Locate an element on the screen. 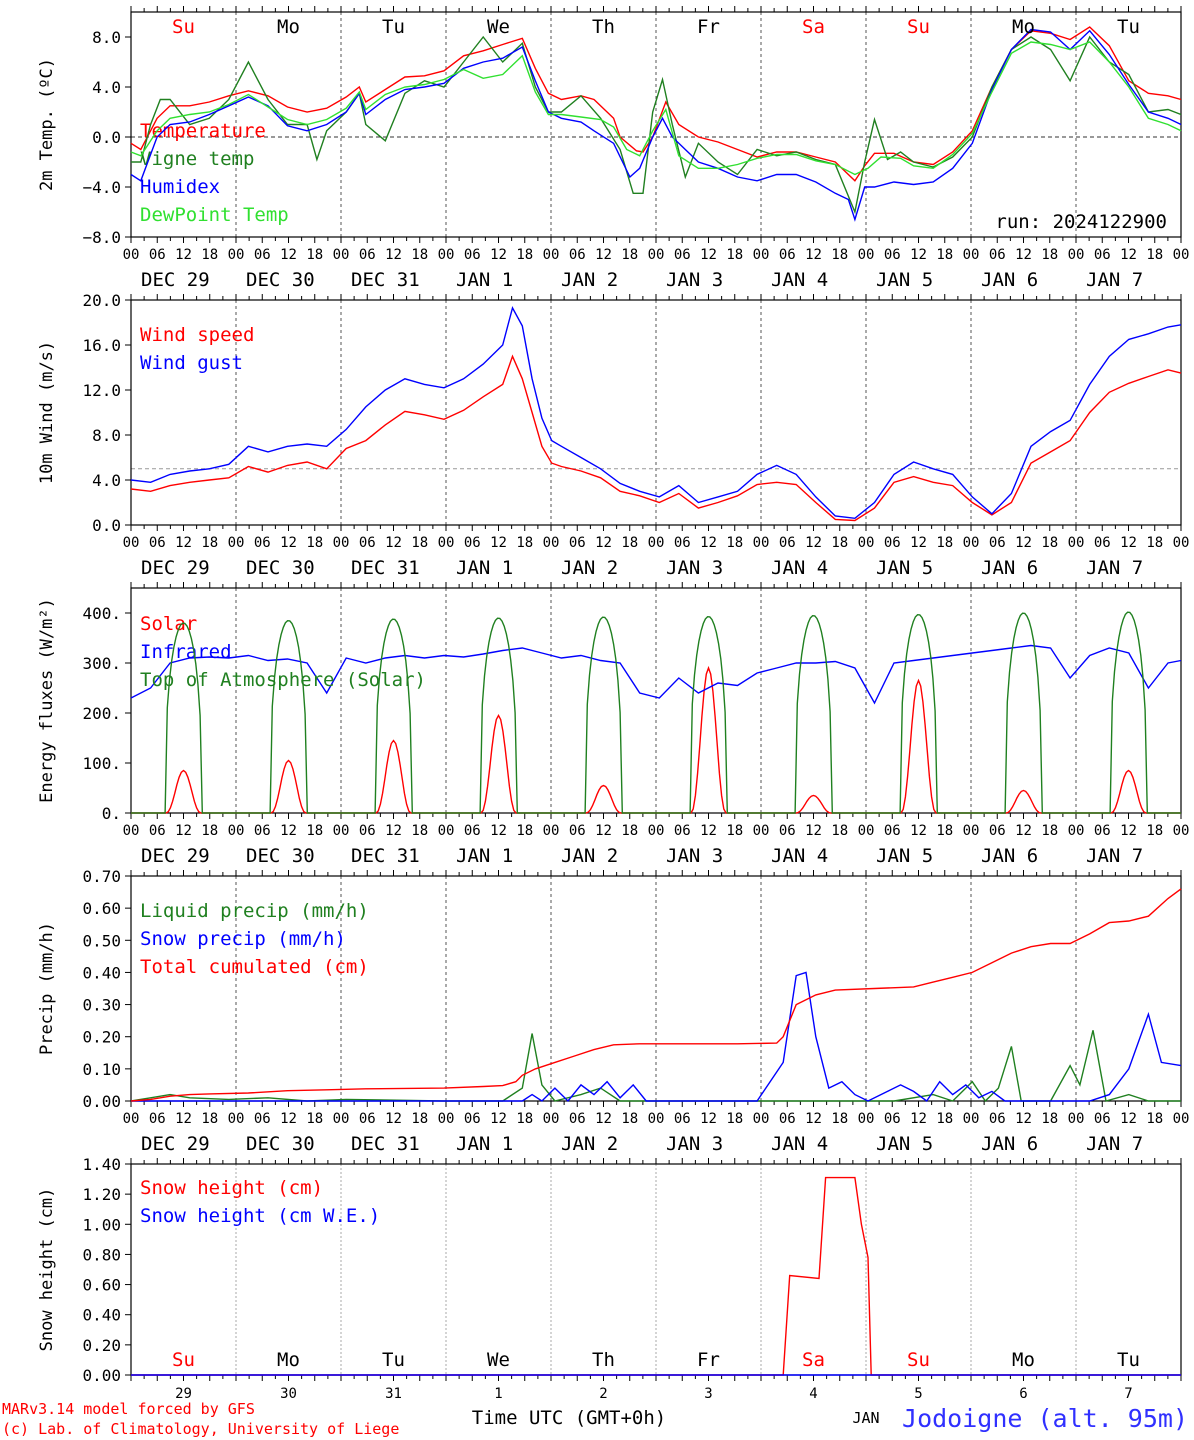 Image resolution: width=1194 pixels, height=1440 pixels. temp-legend-entry: DewPoint Temp is located at coordinates (214, 215).